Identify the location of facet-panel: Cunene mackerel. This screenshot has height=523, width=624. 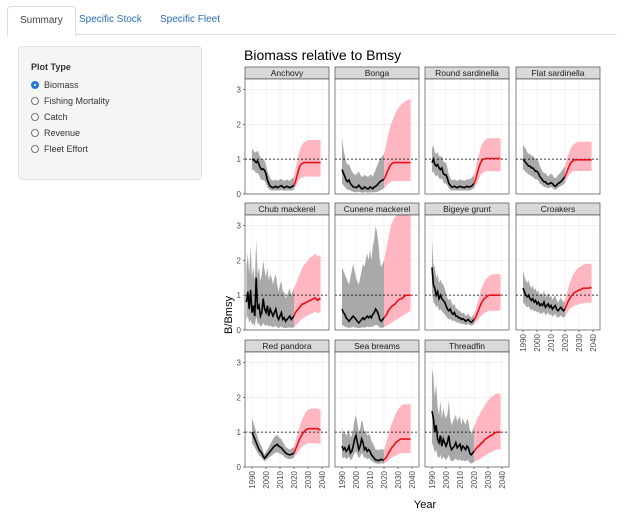
(377, 266).